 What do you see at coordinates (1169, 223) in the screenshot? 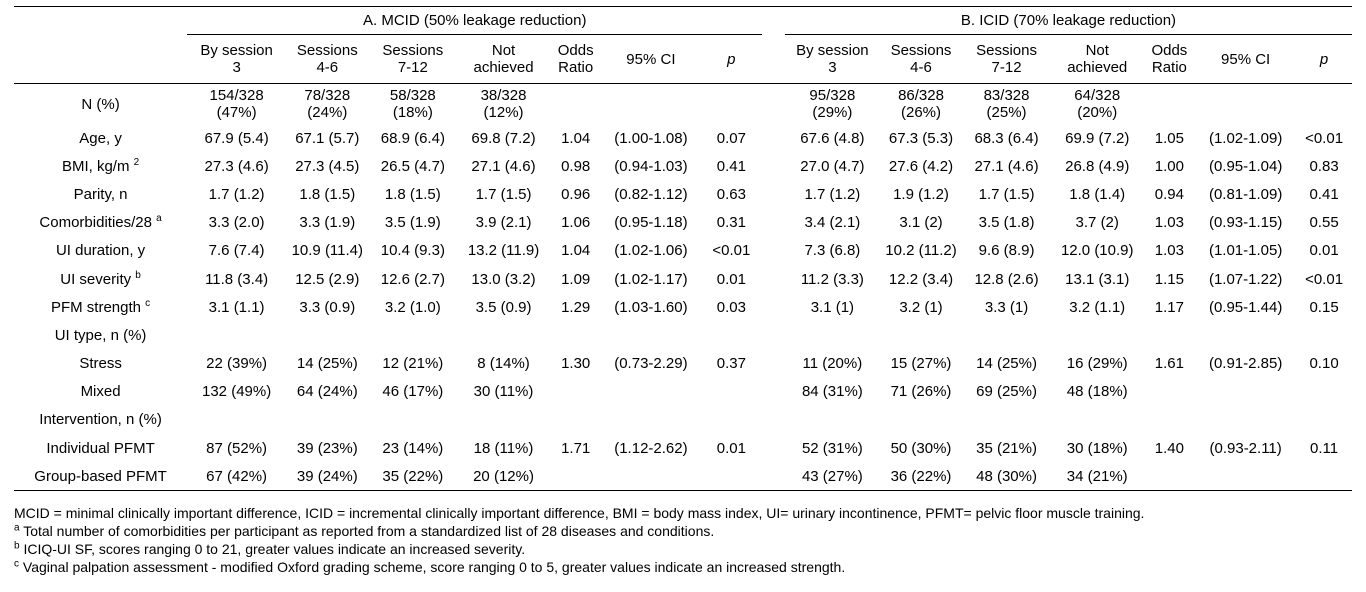
I see `table-cell: 1.03` at bounding box center [1169, 223].